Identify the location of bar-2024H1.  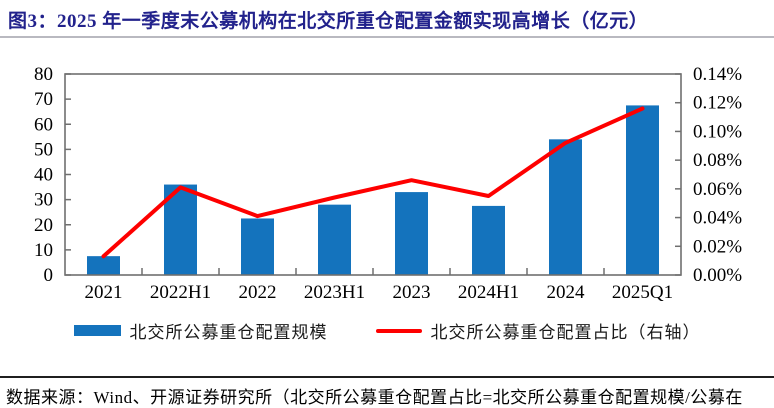
(488, 240).